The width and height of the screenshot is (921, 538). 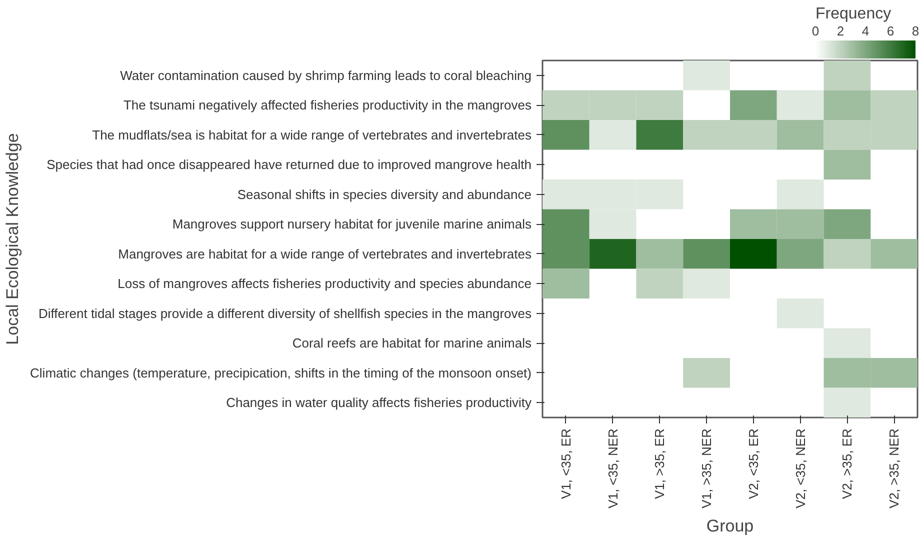 What do you see at coordinates (730, 526) in the screenshot?
I see `x-axis-title: Group` at bounding box center [730, 526].